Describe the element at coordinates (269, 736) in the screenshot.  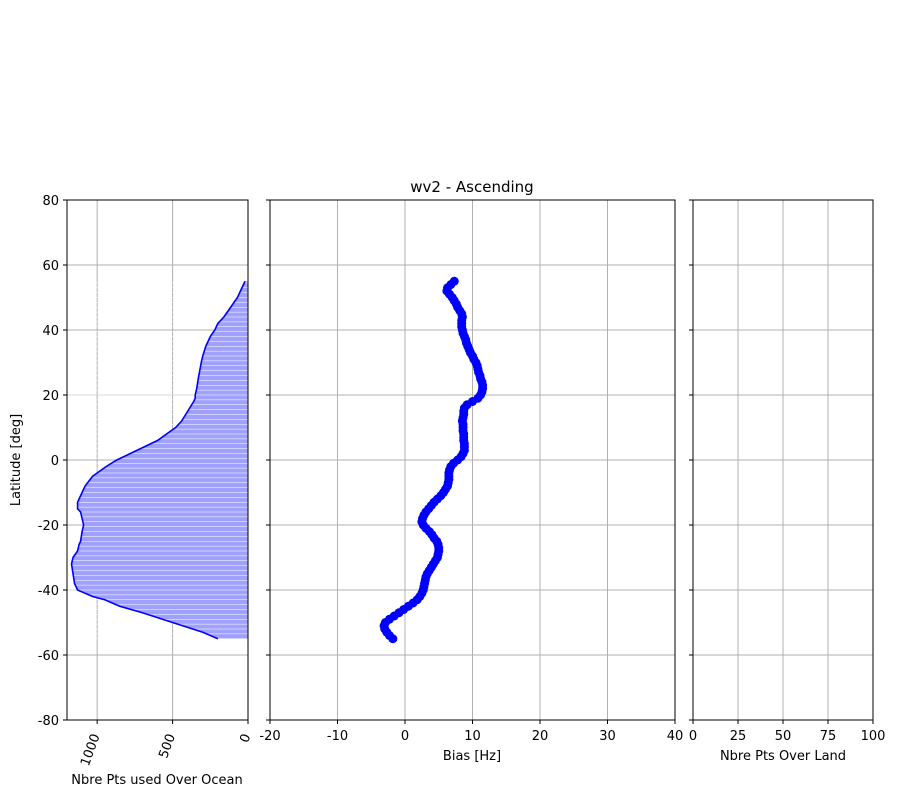
I see `bias-x-tick-label: -20` at that location.